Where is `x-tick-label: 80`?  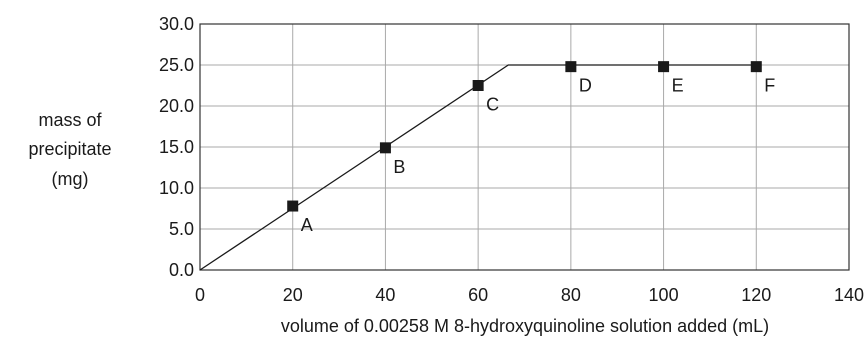 x-tick-label: 80 is located at coordinates (571, 295).